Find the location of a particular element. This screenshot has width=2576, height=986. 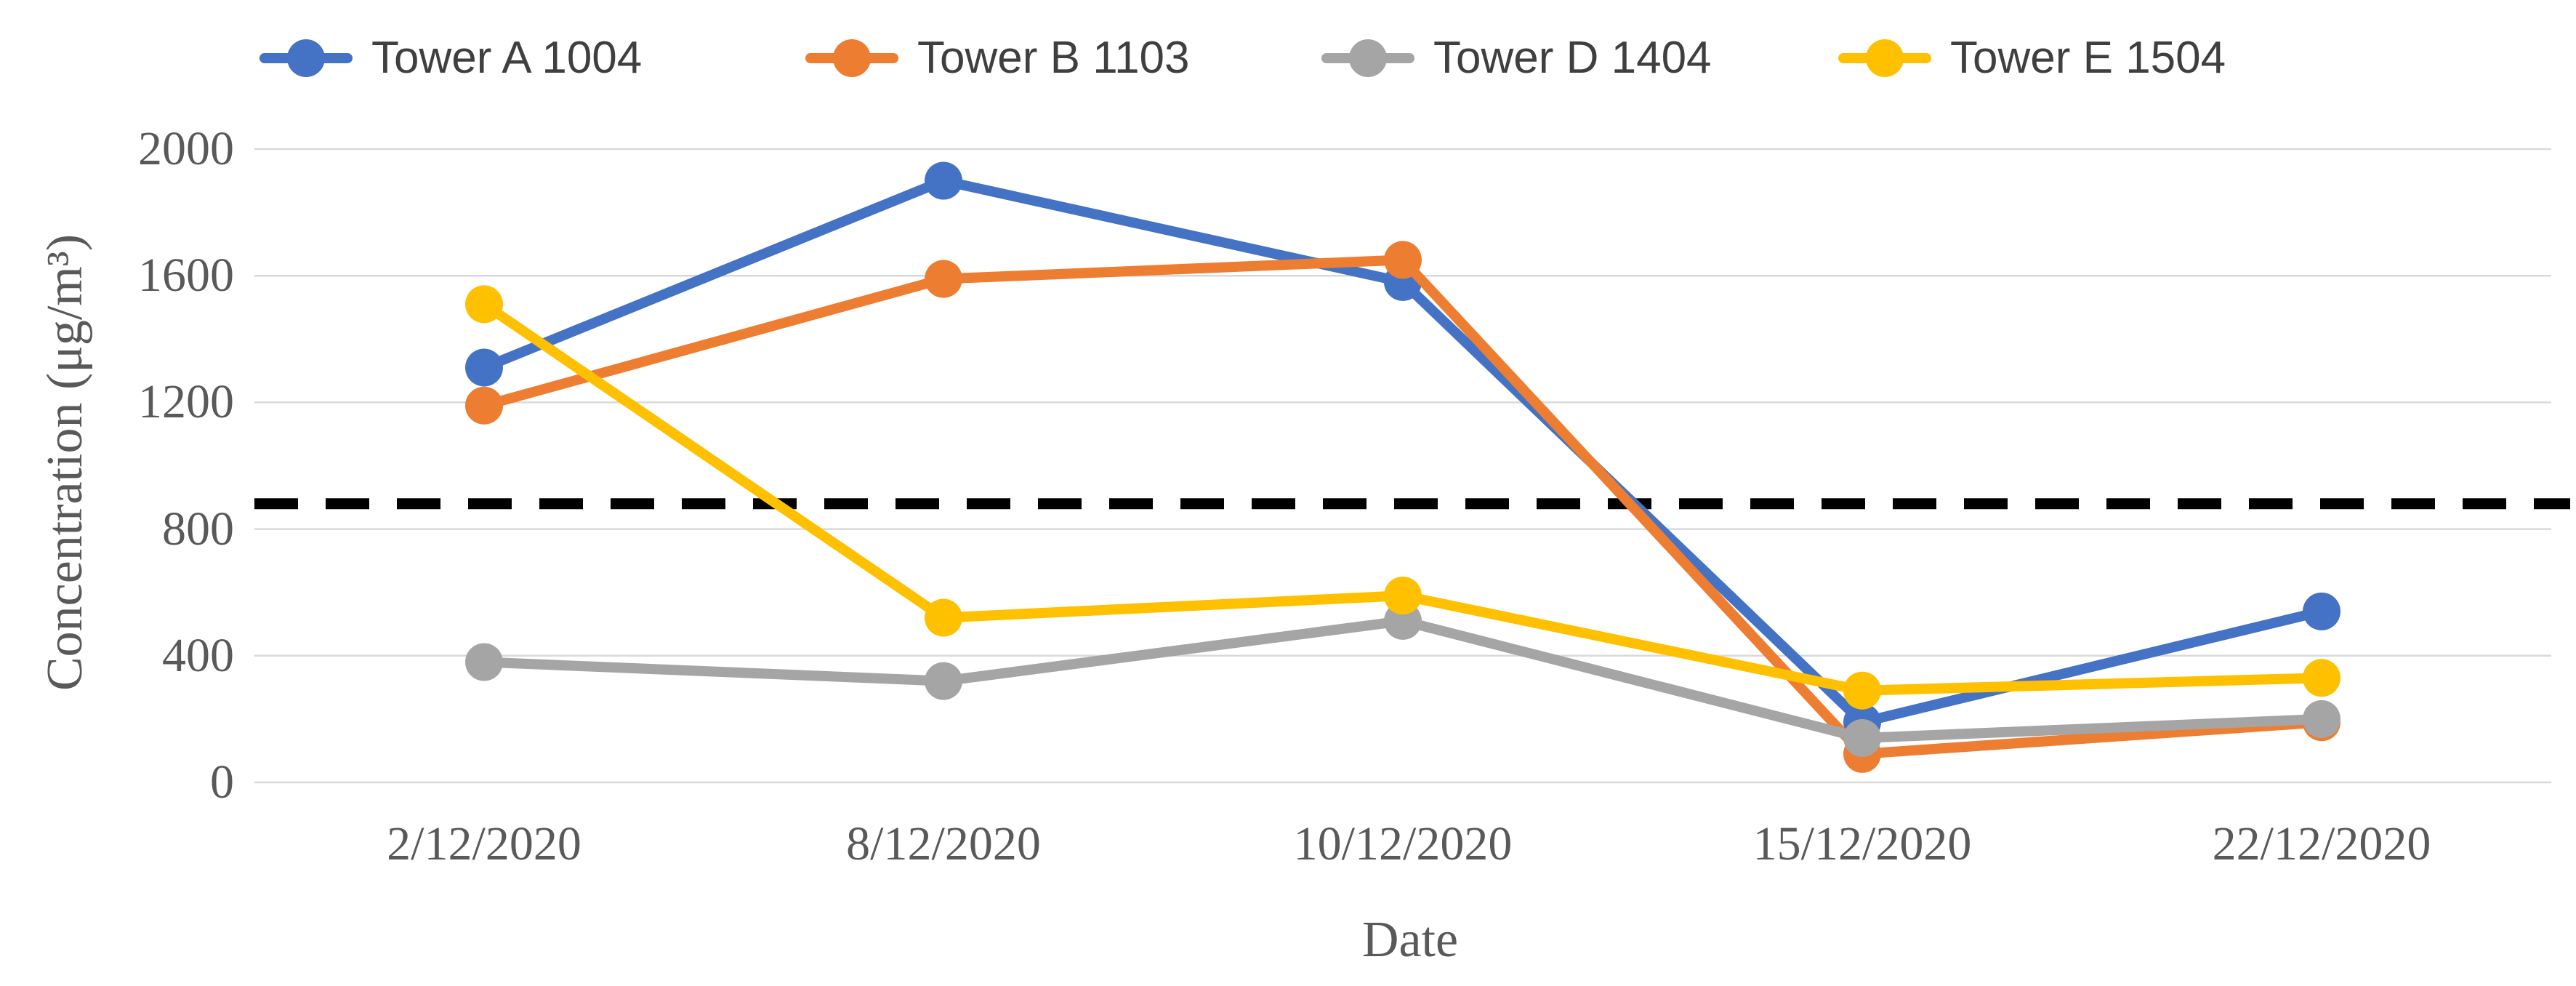

x-tick-label: 8/12/2020 is located at coordinates (943, 843).